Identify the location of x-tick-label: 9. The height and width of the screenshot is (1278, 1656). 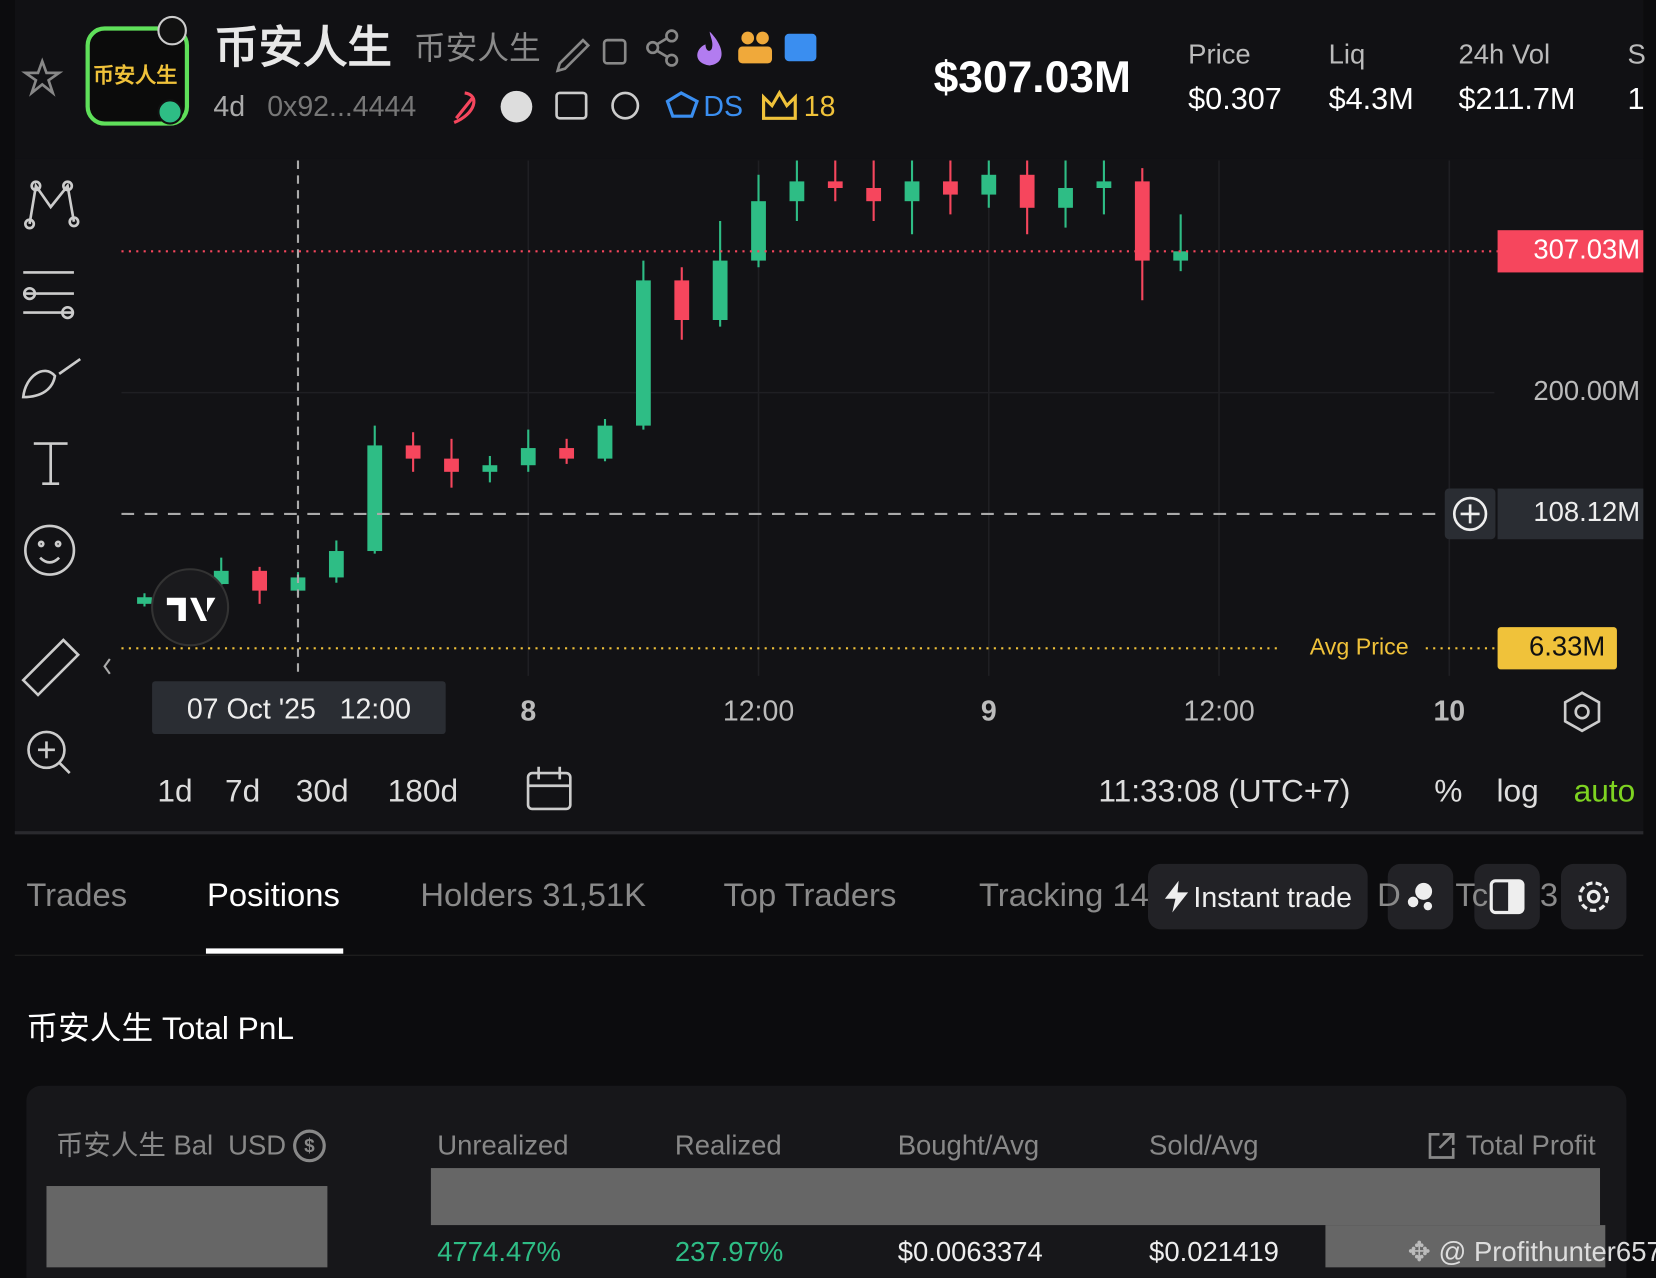
(989, 711).